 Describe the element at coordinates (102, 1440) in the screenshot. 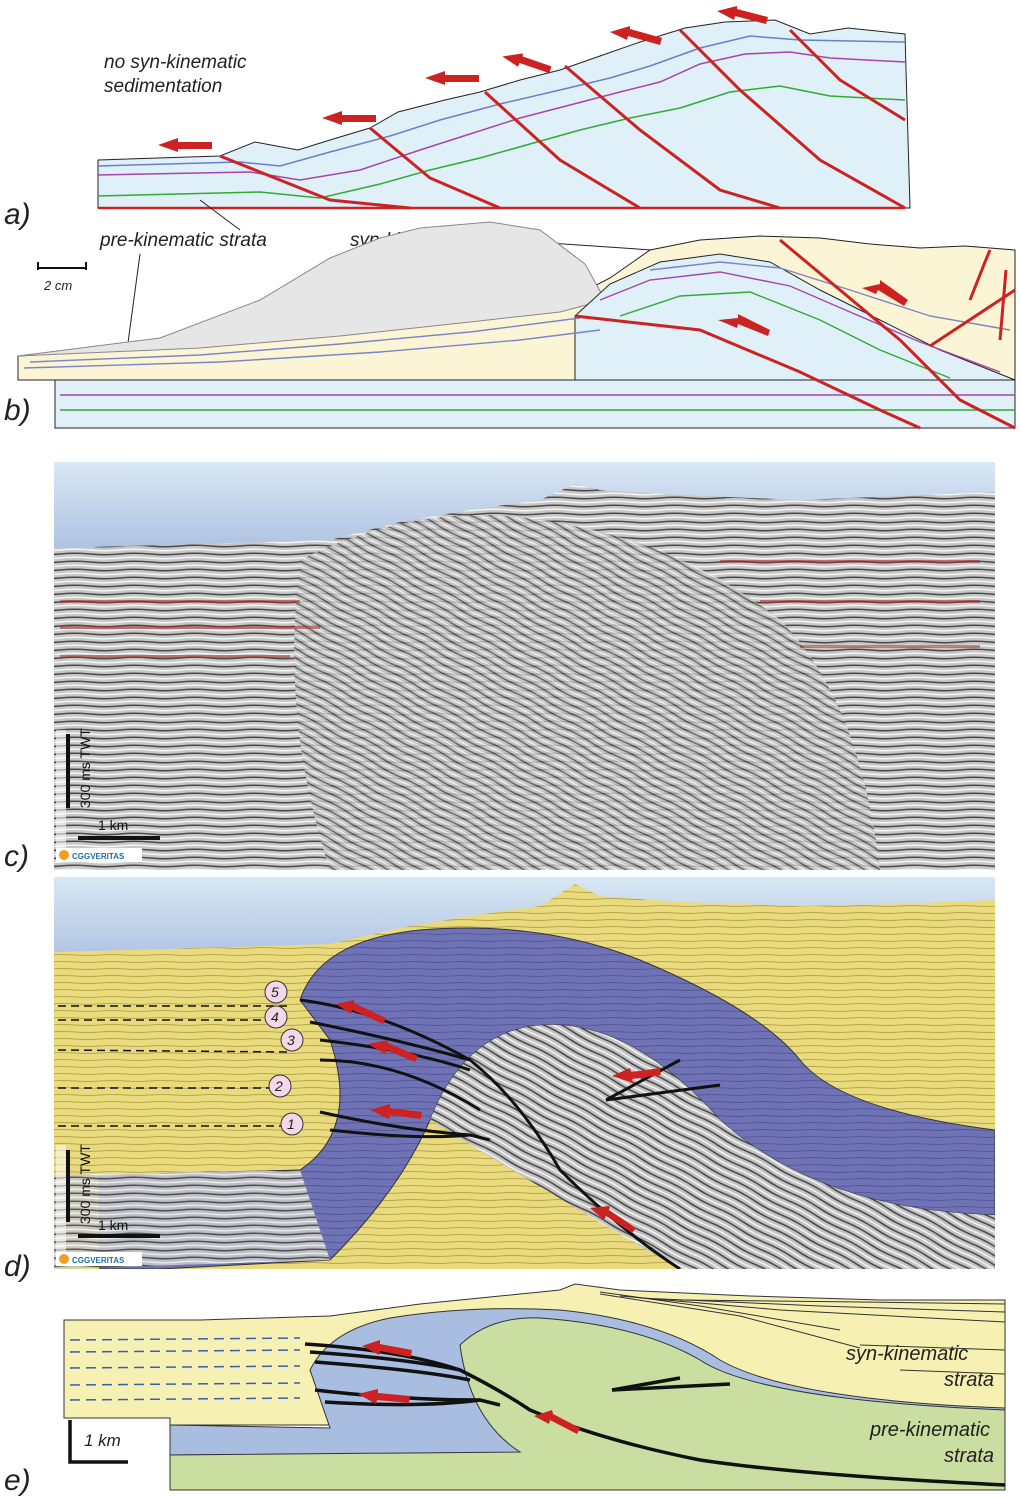

I see `panel-e-scale-label: 1 km` at that location.